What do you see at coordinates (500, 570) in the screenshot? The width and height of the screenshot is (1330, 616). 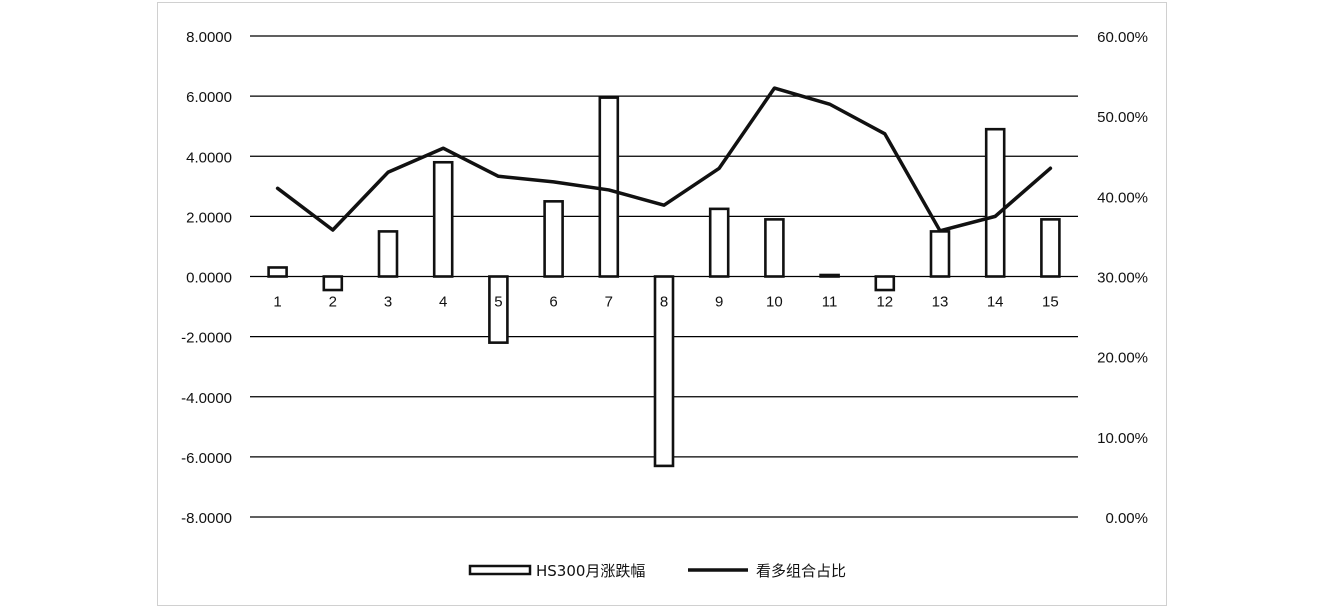 I see `legend-bar-swatch` at bounding box center [500, 570].